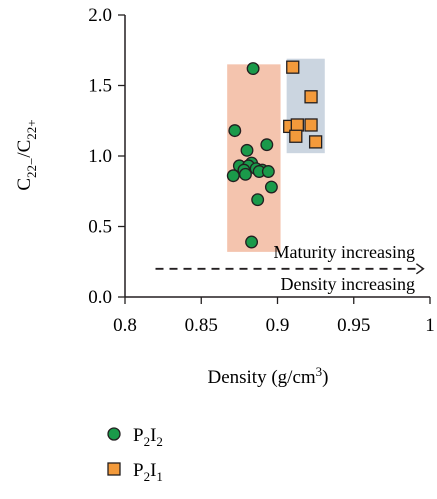 The image size is (437, 499). What do you see at coordinates (100, 297) in the screenshot?
I see `y-tick-label: 0.0` at bounding box center [100, 297].